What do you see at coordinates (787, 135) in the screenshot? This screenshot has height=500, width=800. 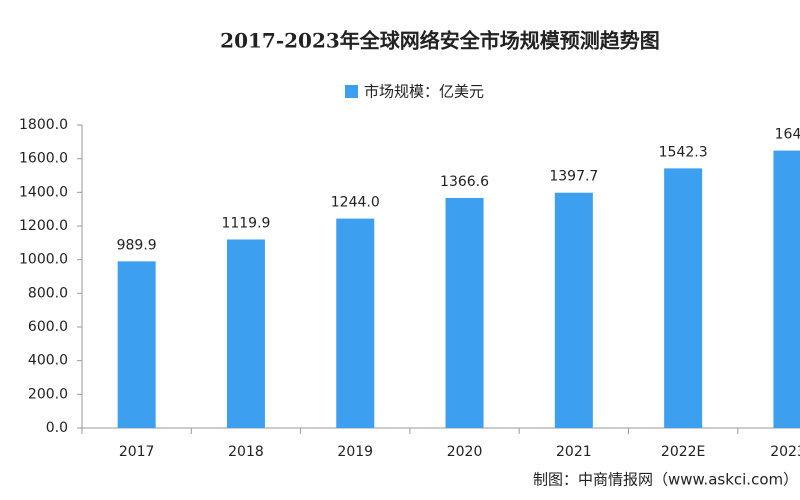 I see `value-label: 1648` at bounding box center [787, 135].